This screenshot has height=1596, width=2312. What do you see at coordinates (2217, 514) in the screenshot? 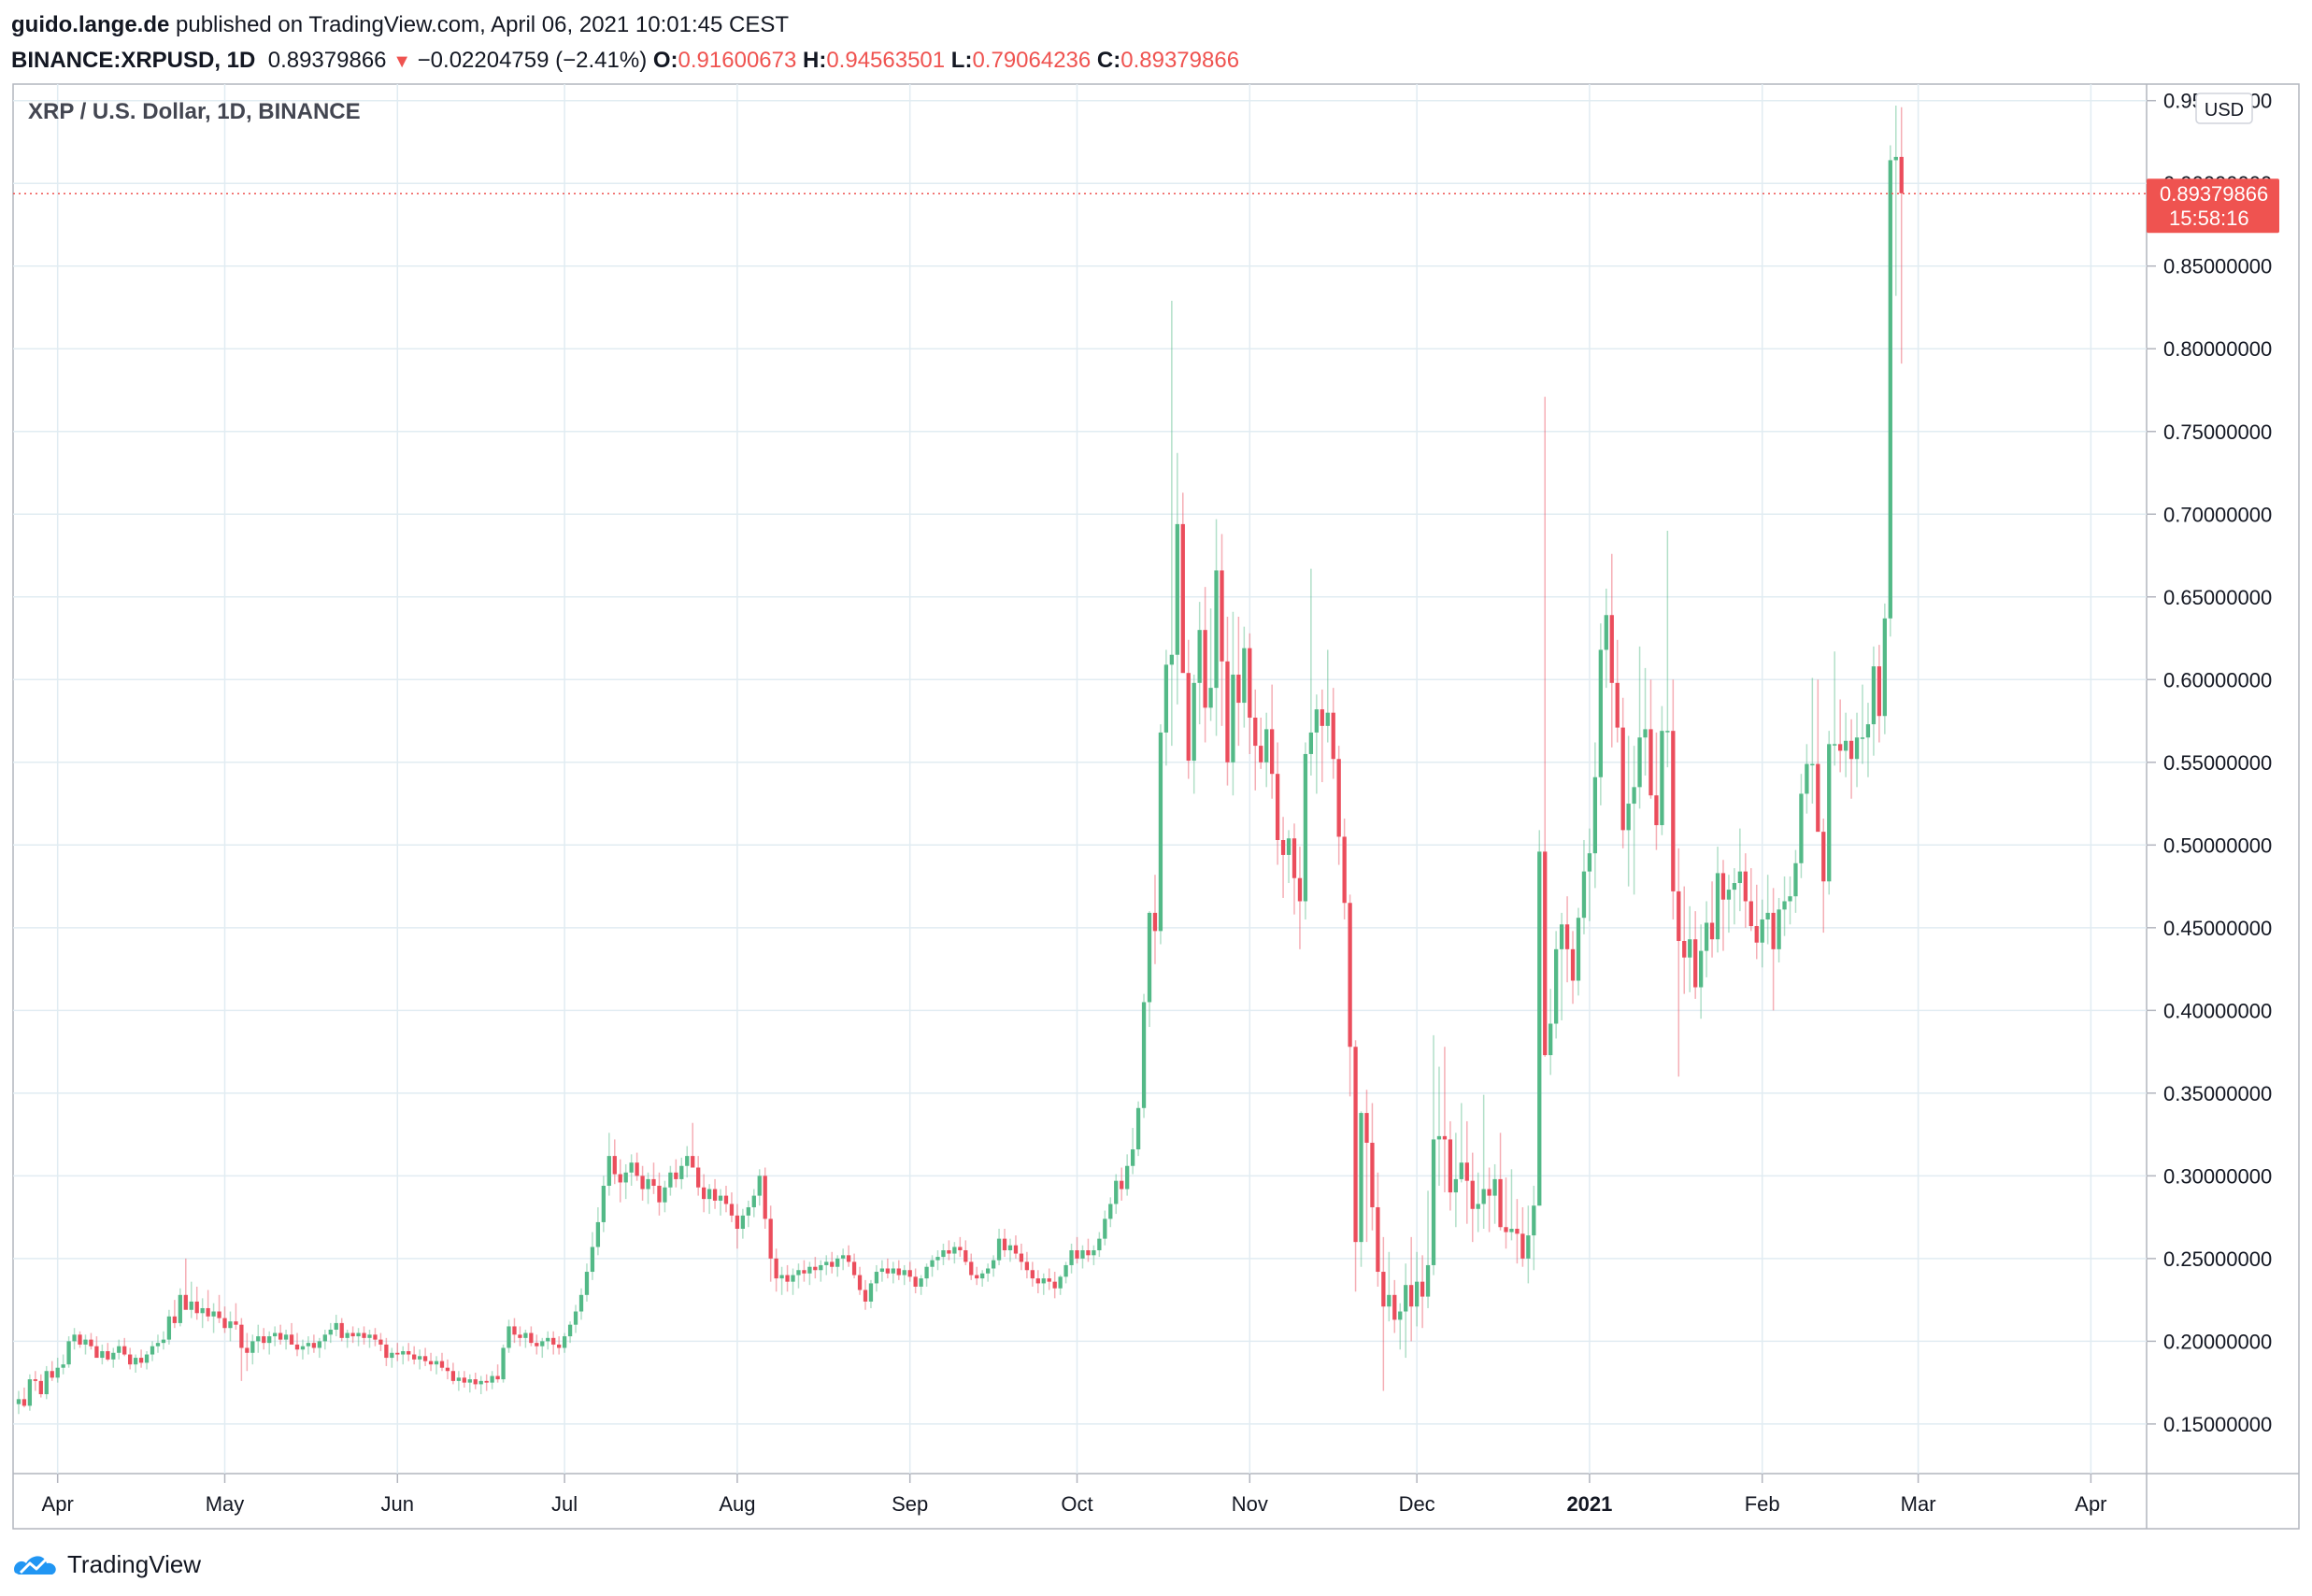
I see `y-tick-label: 0.70000000` at bounding box center [2217, 514].